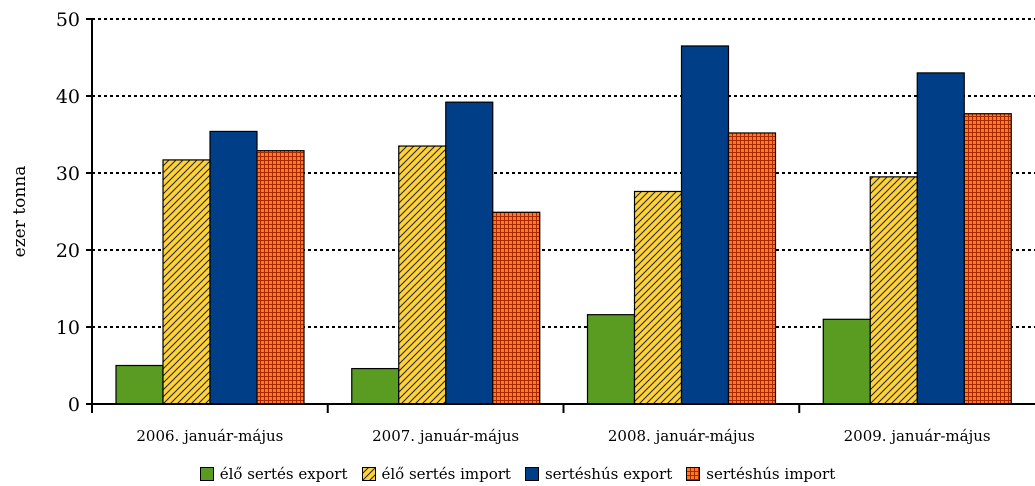  What do you see at coordinates (68, 20) in the screenshot?
I see `y-tick-label: 50` at bounding box center [68, 20].